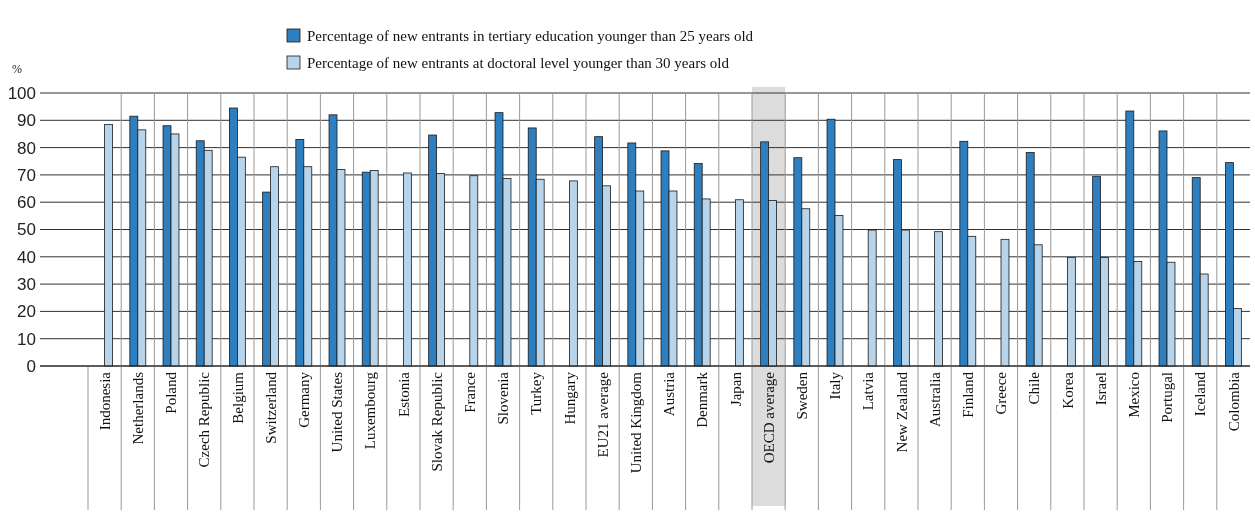  I want to click on x-tick-label: Slovak Republic, so click(436, 421).